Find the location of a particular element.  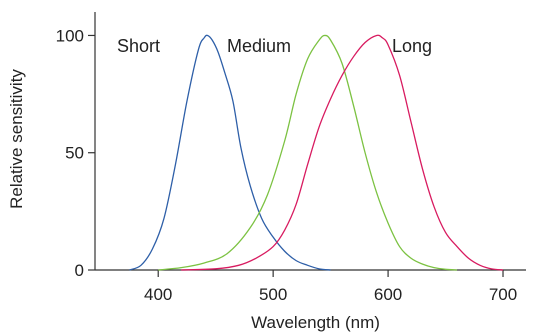

y-tick-label: 0 is located at coordinates (79, 270).